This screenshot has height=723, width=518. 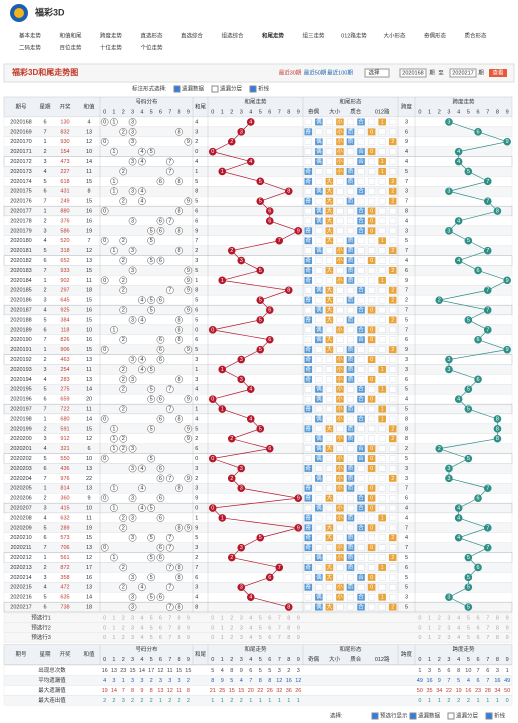 What do you see at coordinates (435, 35) in the screenshot?
I see `nav-link: 奇偶形态` at bounding box center [435, 35].